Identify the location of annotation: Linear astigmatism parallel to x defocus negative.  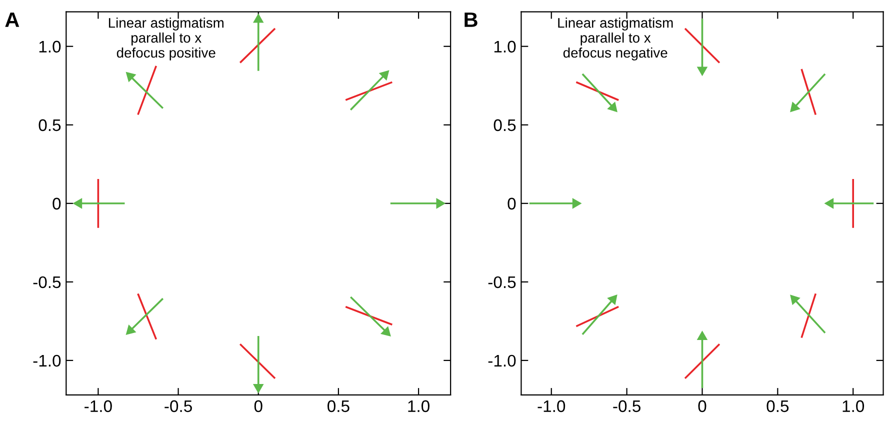
(615, 39).